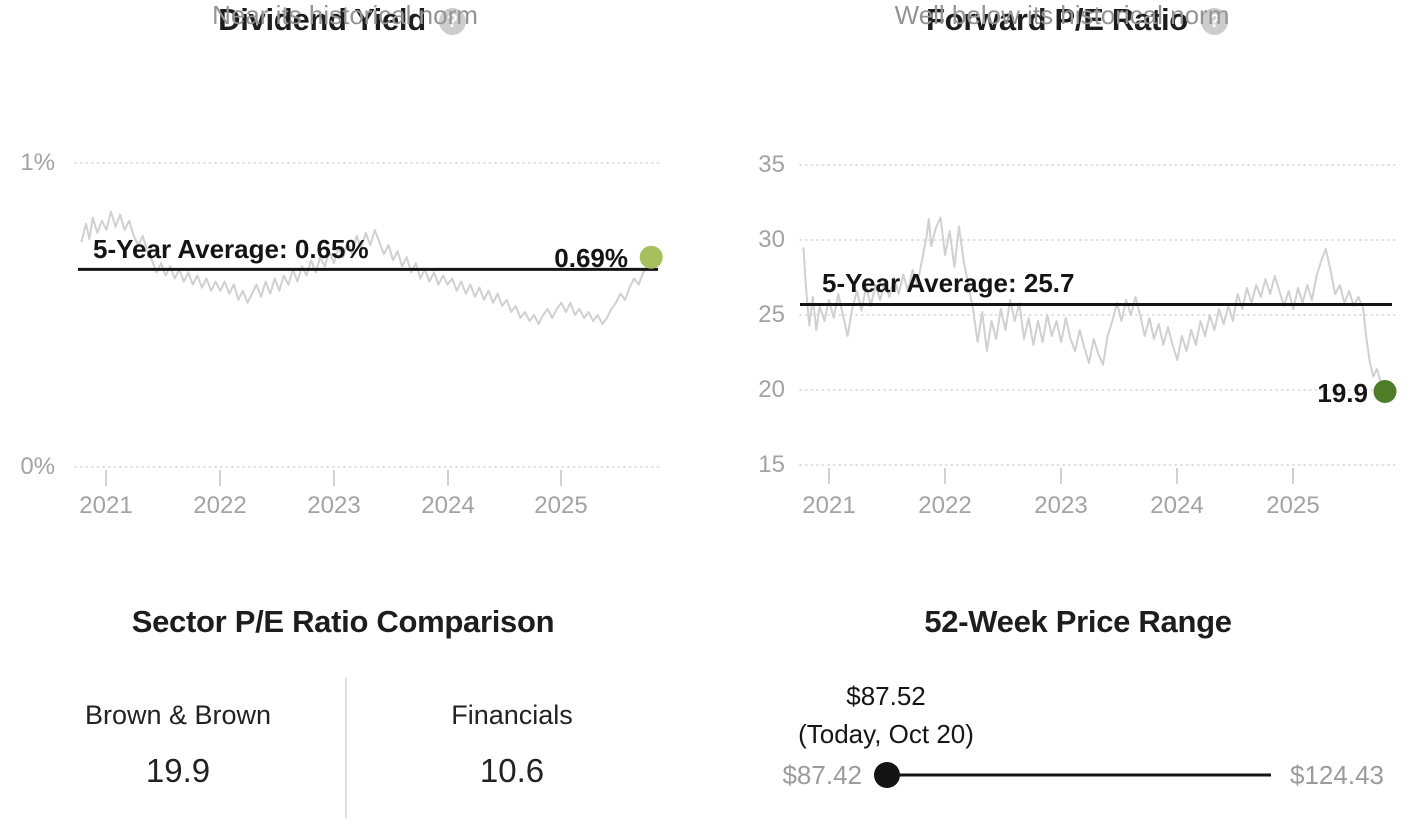 This screenshot has width=1424, height=838. Describe the element at coordinates (886, 734) in the screenshot. I see `current-price-date: (Today, Oct 20)` at that location.